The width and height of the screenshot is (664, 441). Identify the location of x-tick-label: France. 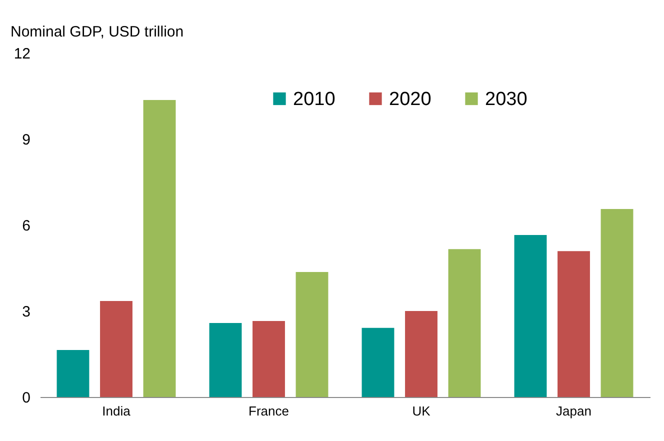
(268, 411).